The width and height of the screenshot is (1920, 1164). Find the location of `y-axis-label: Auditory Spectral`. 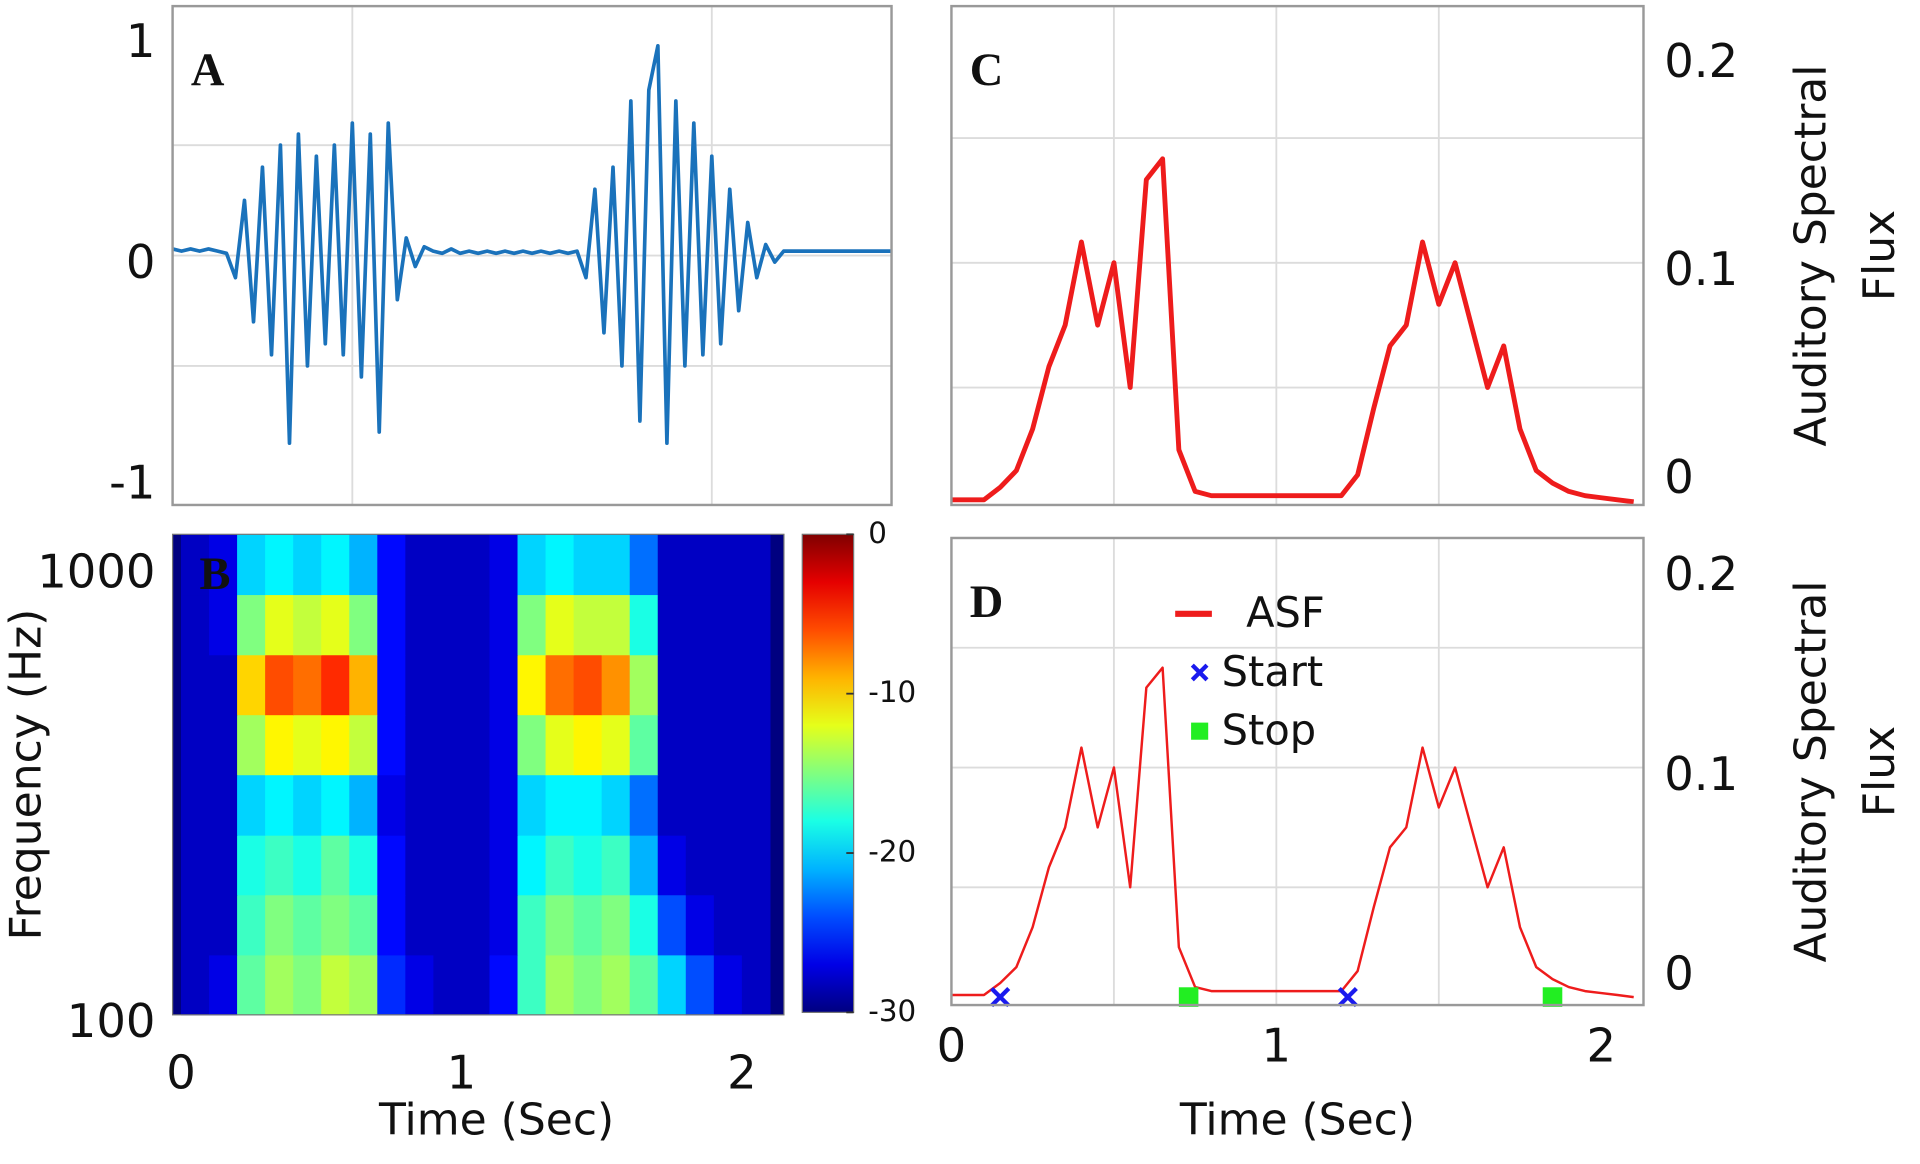

y-axis-label: Auditory Spectral is located at coordinates (1810, 771).